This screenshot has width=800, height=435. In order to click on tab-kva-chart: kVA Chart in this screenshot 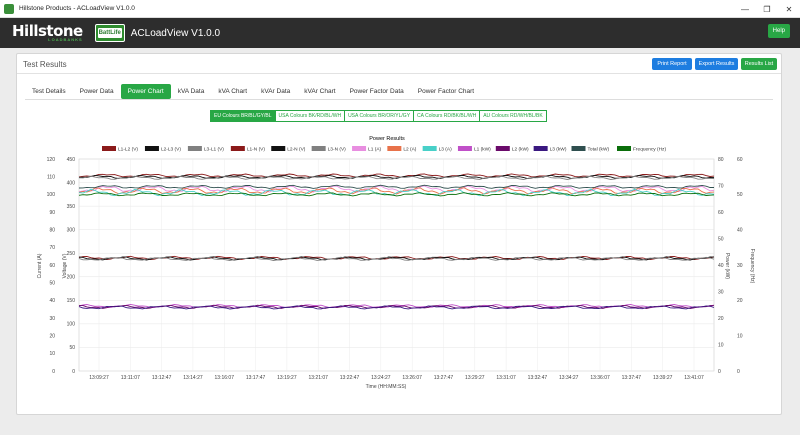, I will do `click(233, 91)`.